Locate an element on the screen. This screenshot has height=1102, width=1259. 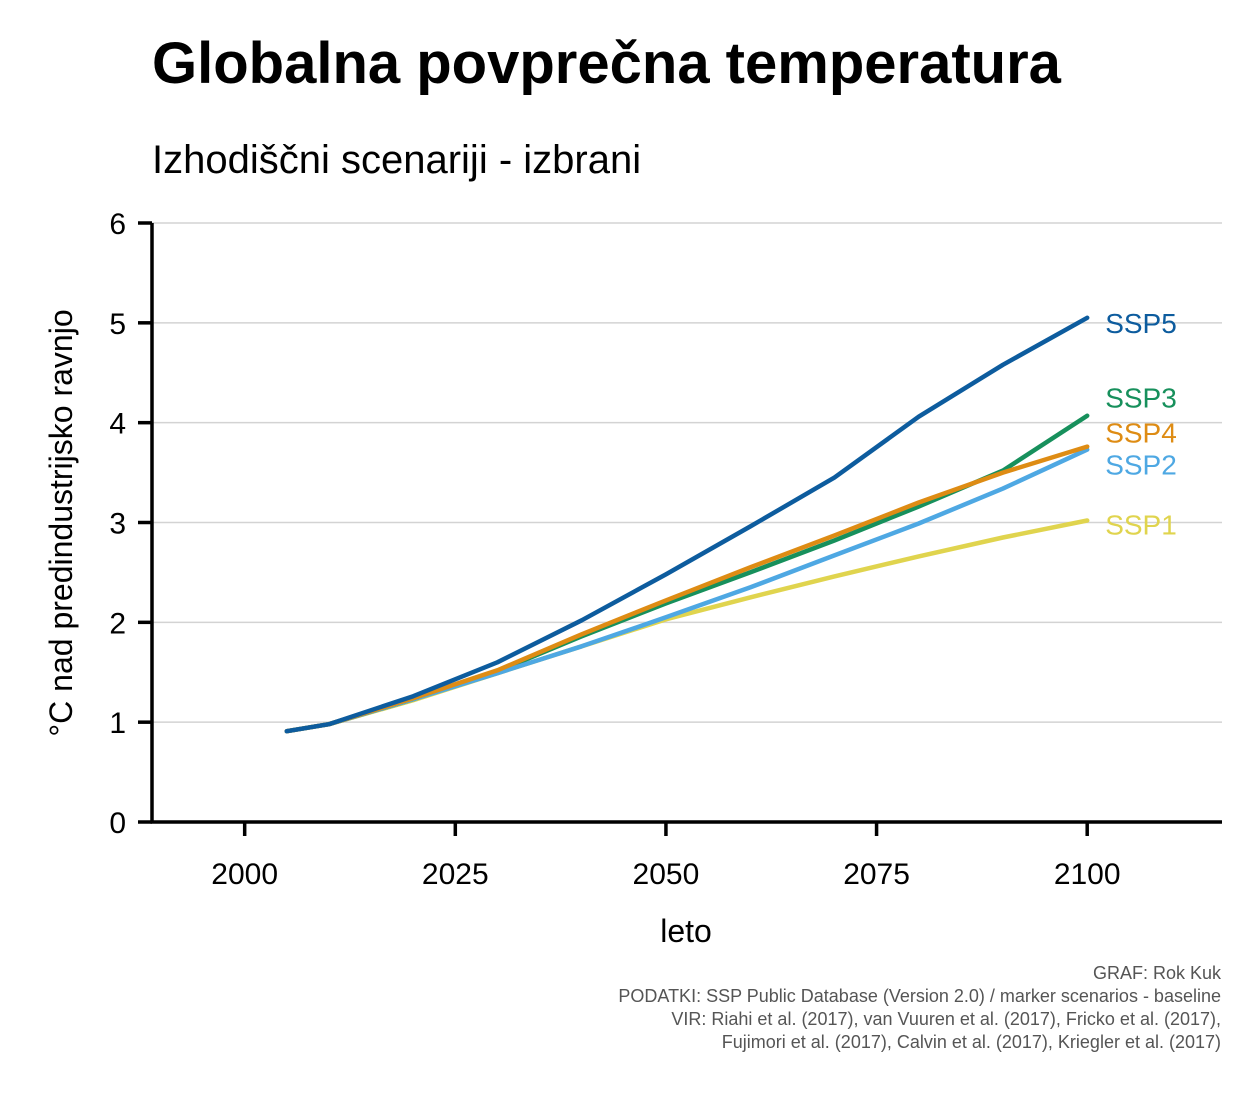
series-label-ssp5: SSP5 is located at coordinates (1141, 323).